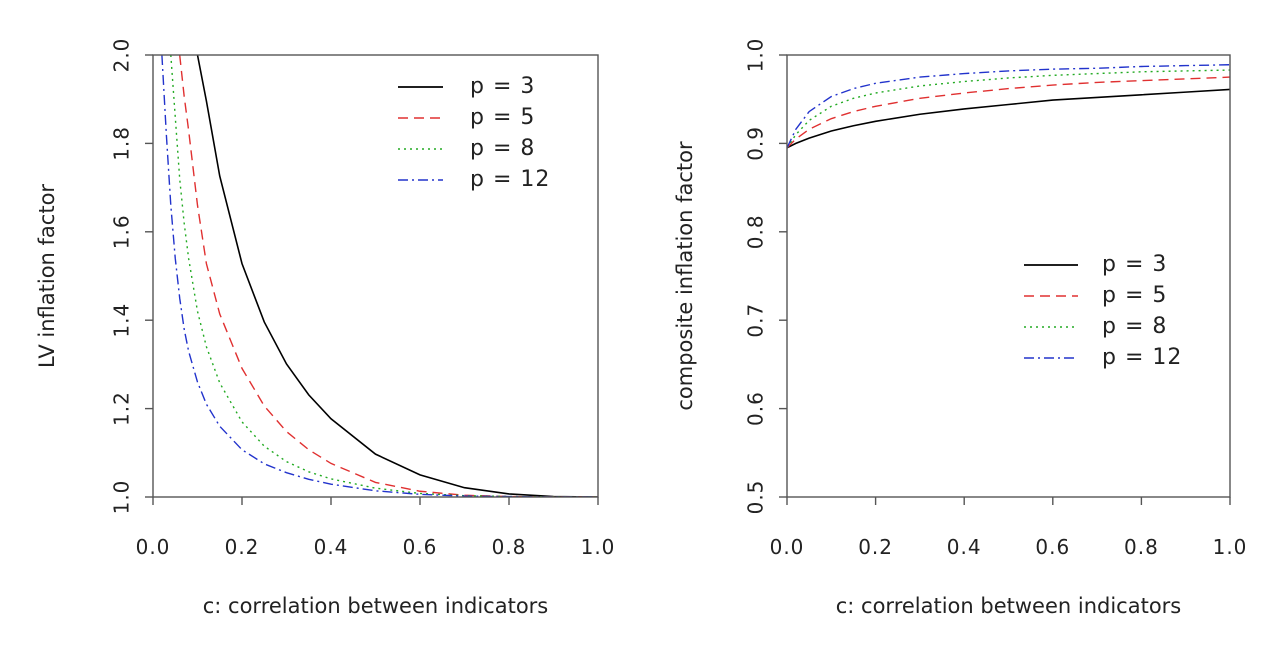  What do you see at coordinates (122, 231) in the screenshot?
I see `y-tick-label: 1.6` at bounding box center [122, 231].